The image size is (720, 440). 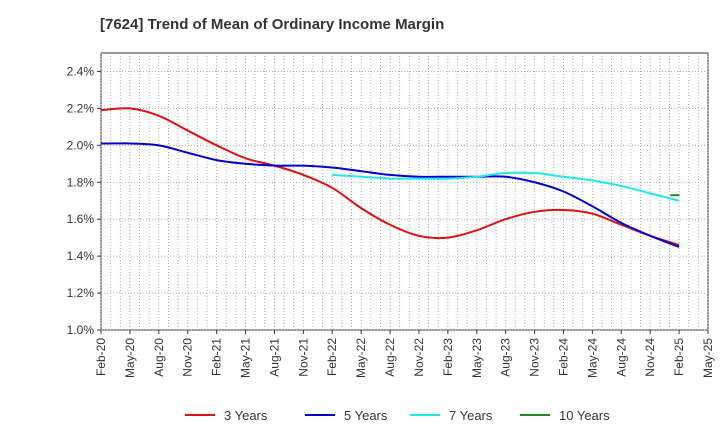 I want to click on legend-layer: 3 Years 5 Years 7 Years 10 Years, so click(x=397, y=415).